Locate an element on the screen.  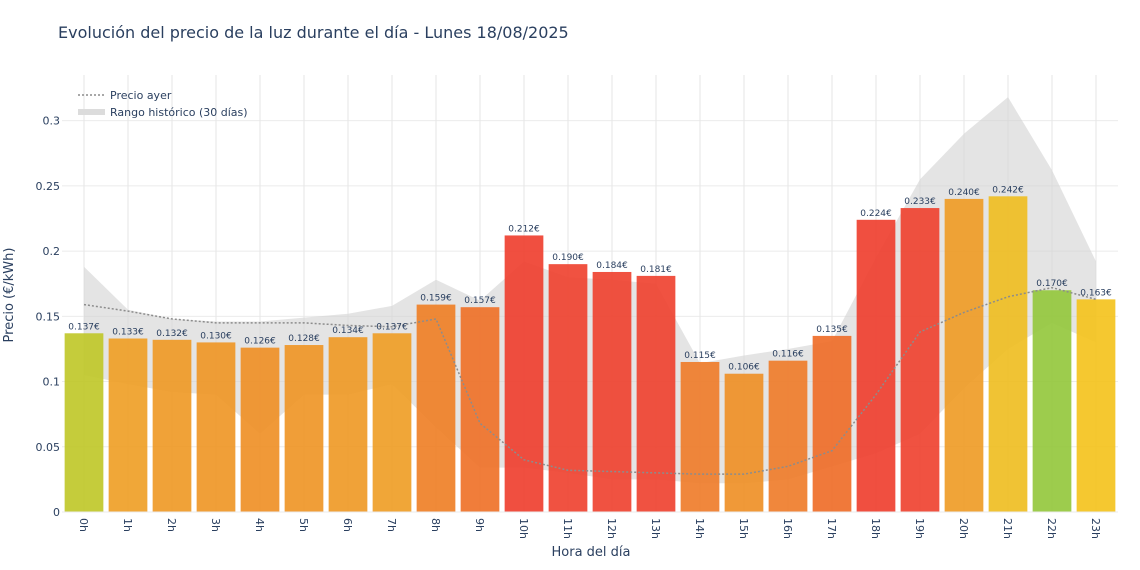
x-tick-label: 4h is located at coordinates (259, 525).